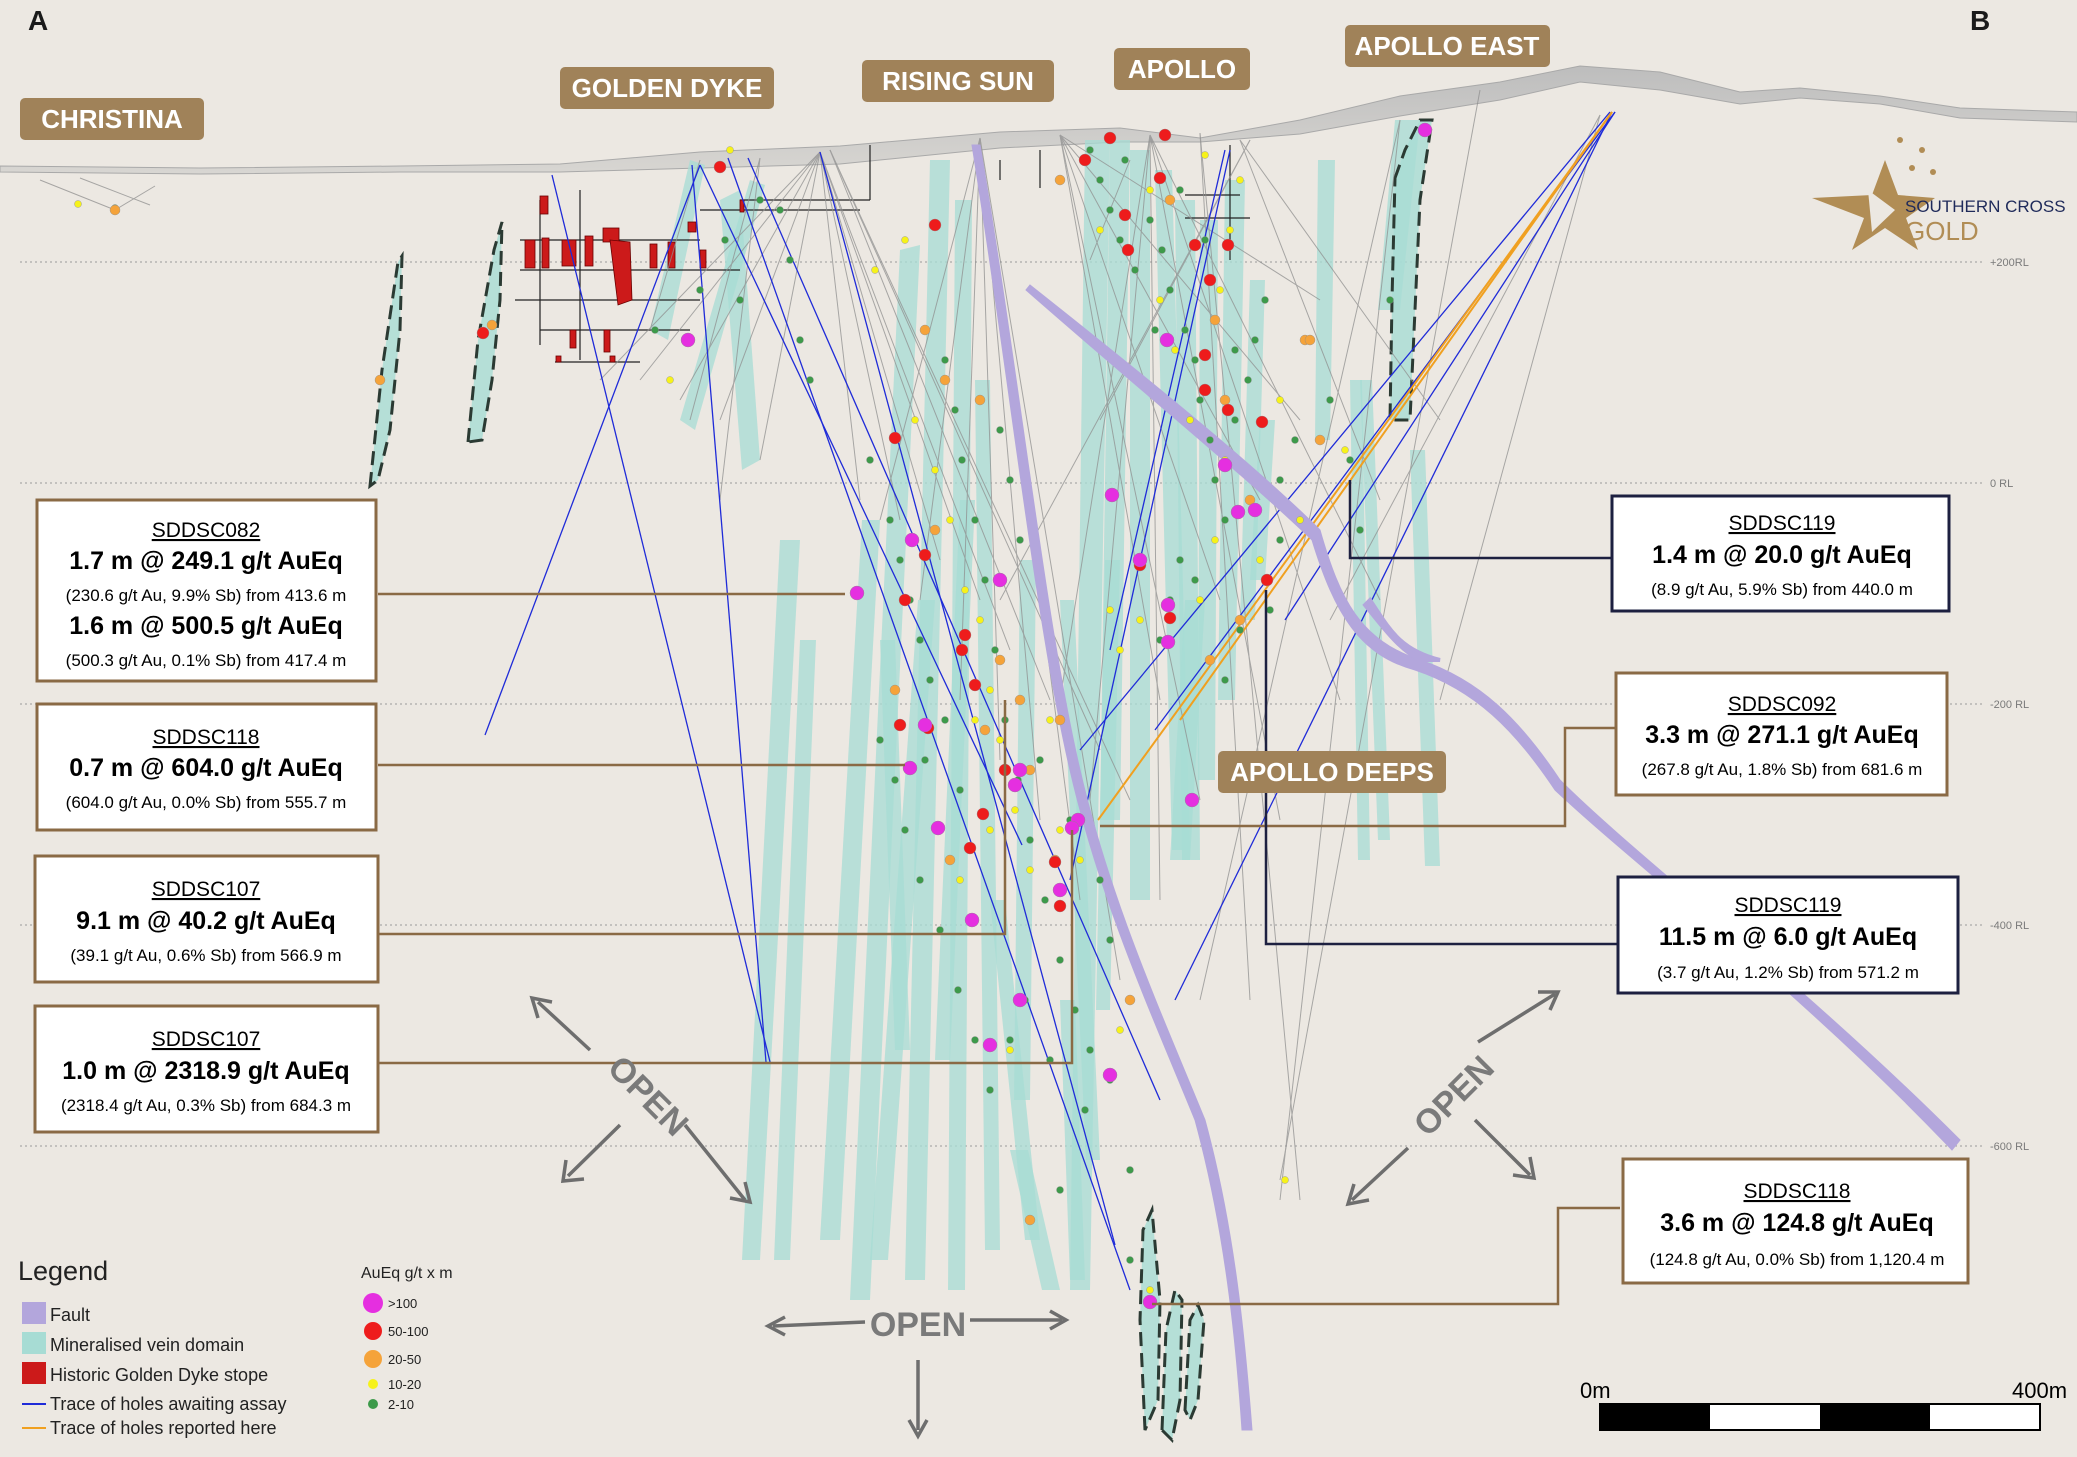 Image resolution: width=2077 pixels, height=1457 pixels. What do you see at coordinates (206, 802) in the screenshot?
I see `intercept-2-detail1: (604.0 g/t Au, 0.0% Sb) from 555.7 m` at bounding box center [206, 802].